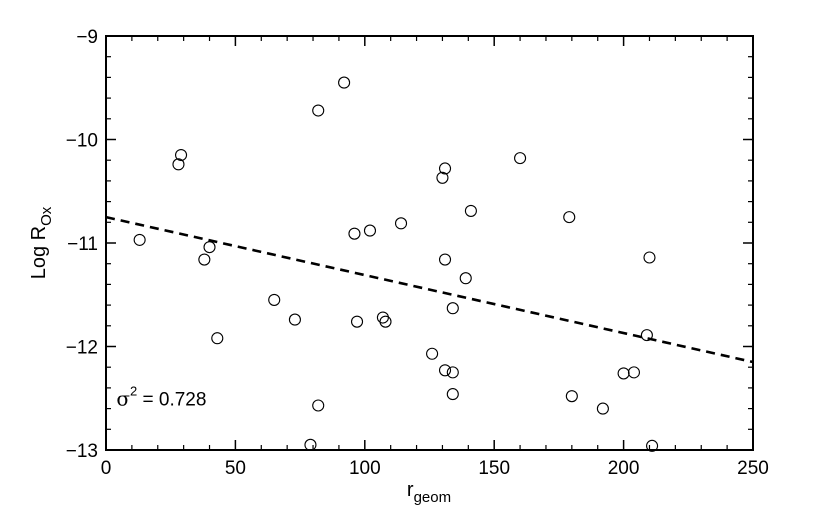 The image size is (830, 510). I want to click on x-tick-label: 0, so click(106, 468).